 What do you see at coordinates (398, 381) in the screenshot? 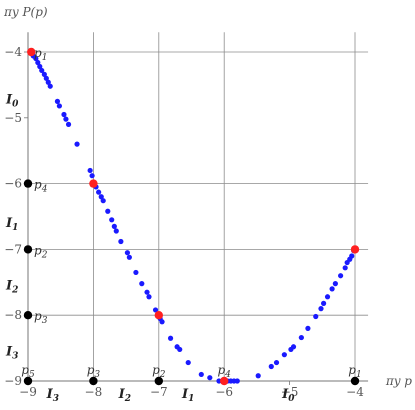
I see `x-axis-label: πy p` at bounding box center [398, 381].